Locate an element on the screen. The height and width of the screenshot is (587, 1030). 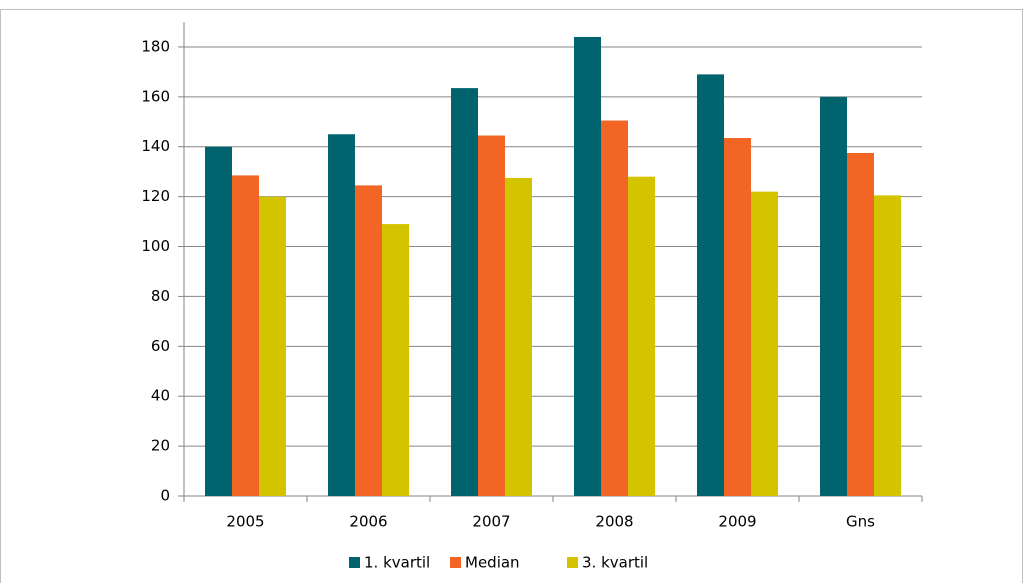
legend-label: 3. kvartil is located at coordinates (615, 563).